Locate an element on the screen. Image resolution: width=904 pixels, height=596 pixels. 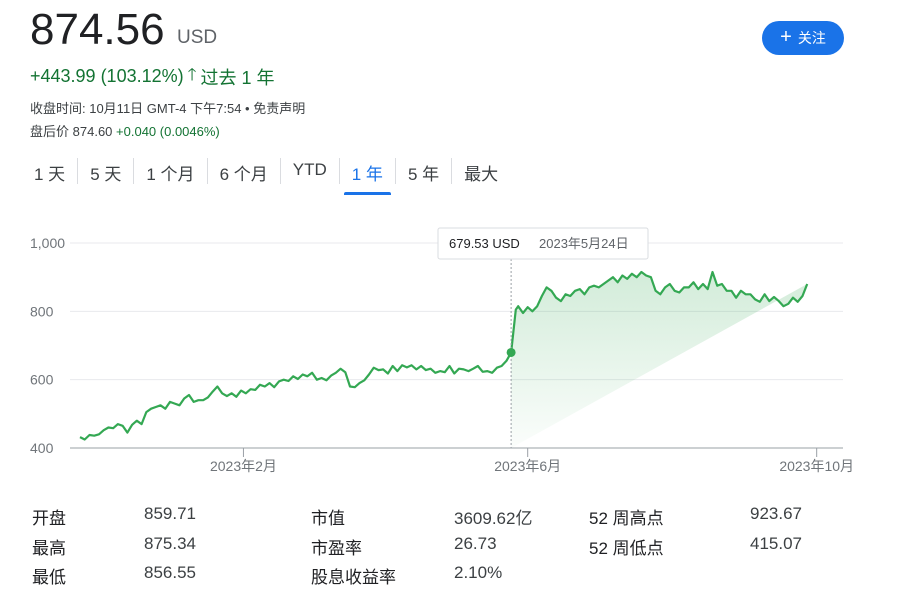
after-hours-row: 盘后价 874.60 +0.040 (0.0046%) is located at coordinates (125, 130).